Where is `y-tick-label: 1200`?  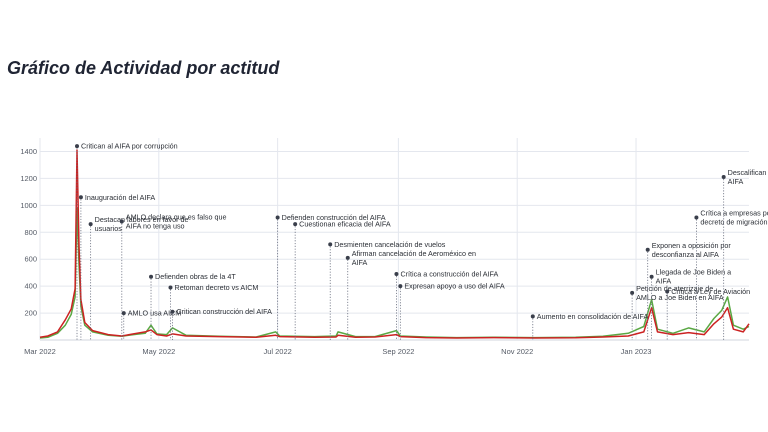 y-tick-label: 1200 is located at coordinates (28, 178).